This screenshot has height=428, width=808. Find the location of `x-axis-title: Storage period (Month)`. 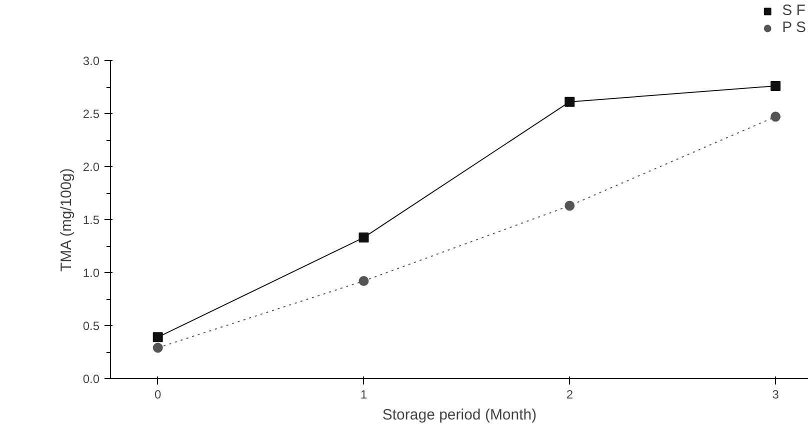

x-axis-title: Storage period (Month) is located at coordinates (459, 415).